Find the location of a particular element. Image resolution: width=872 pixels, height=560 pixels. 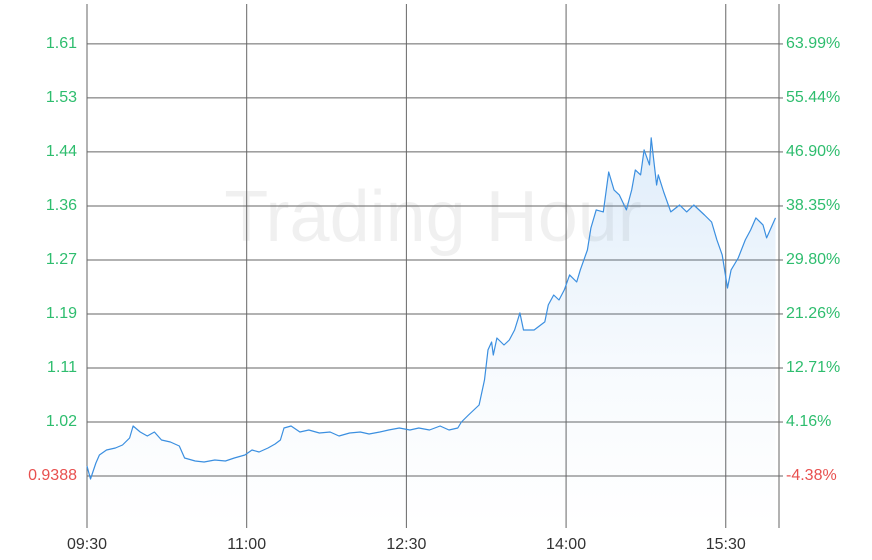

y2-tick-label: -4.38% is located at coordinates (811, 475).